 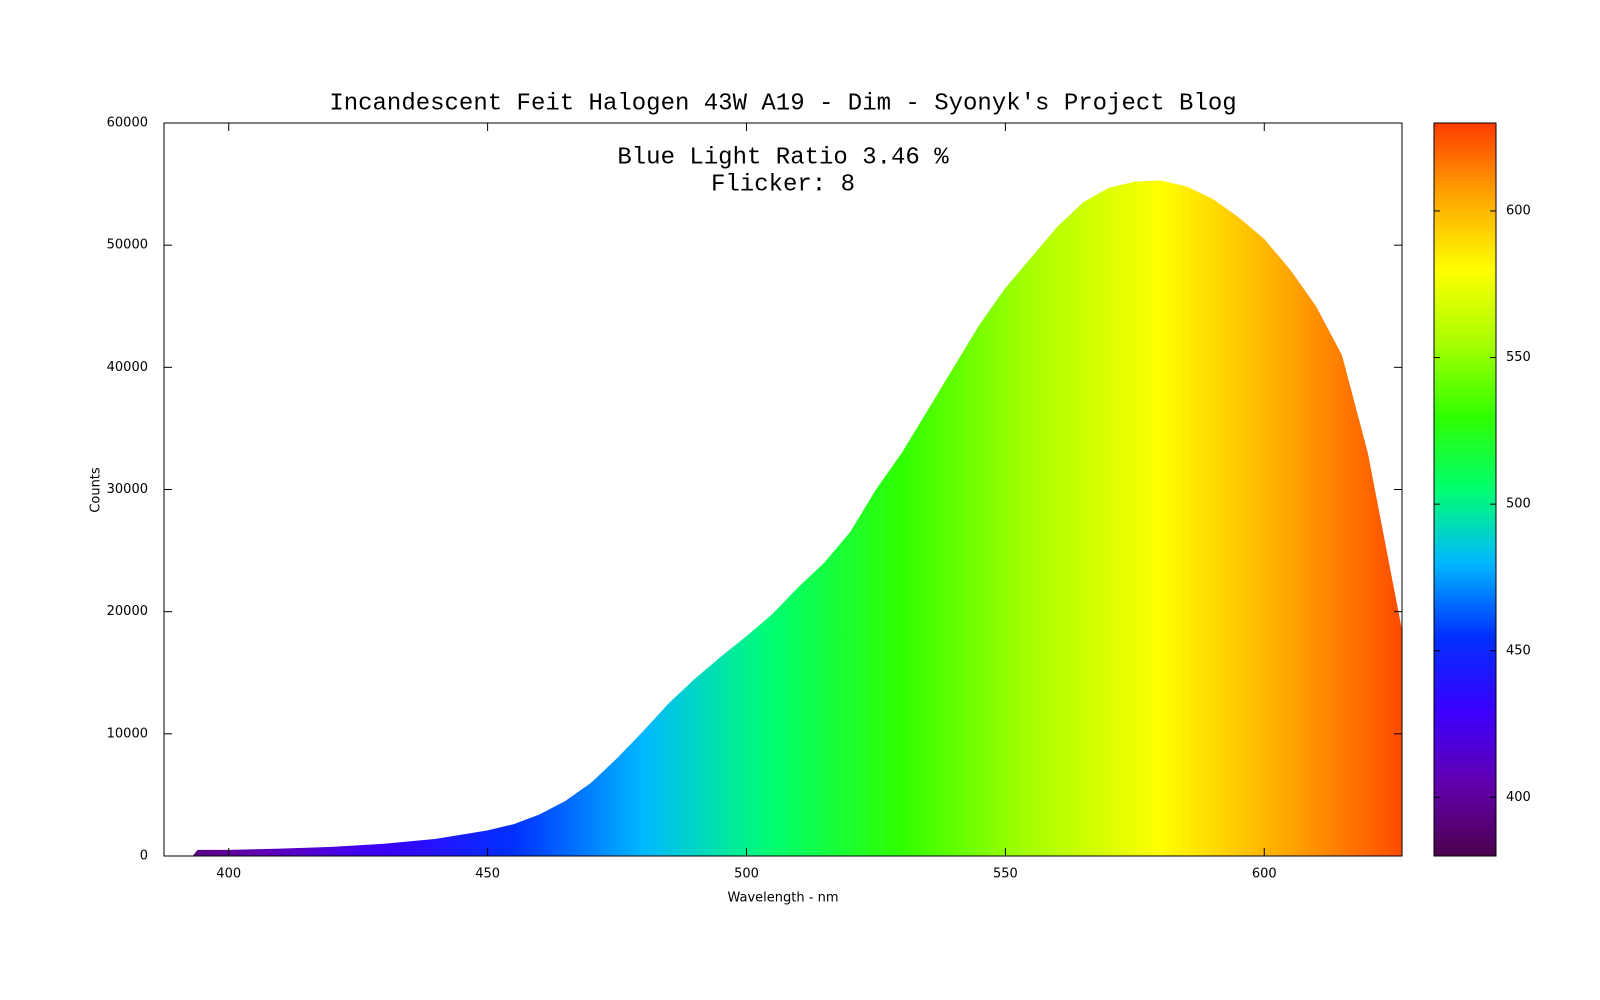 I want to click on colorbar-tick-label: 500, so click(x=1518, y=504).